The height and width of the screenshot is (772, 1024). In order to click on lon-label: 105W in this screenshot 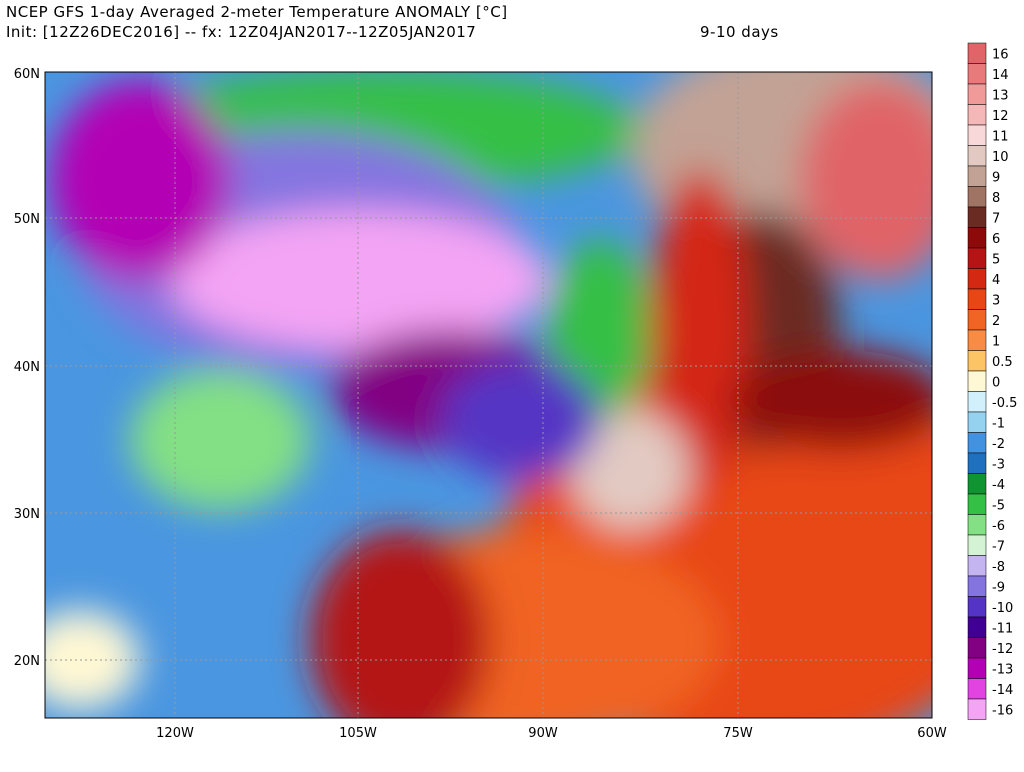, I will do `click(358, 733)`.